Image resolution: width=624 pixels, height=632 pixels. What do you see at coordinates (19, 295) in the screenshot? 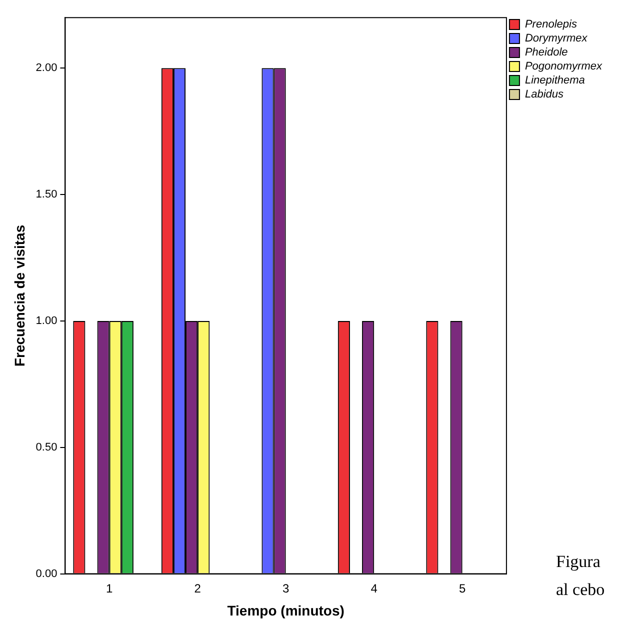
I see `y-axis-title: Frecuencia de visitas` at bounding box center [19, 295].